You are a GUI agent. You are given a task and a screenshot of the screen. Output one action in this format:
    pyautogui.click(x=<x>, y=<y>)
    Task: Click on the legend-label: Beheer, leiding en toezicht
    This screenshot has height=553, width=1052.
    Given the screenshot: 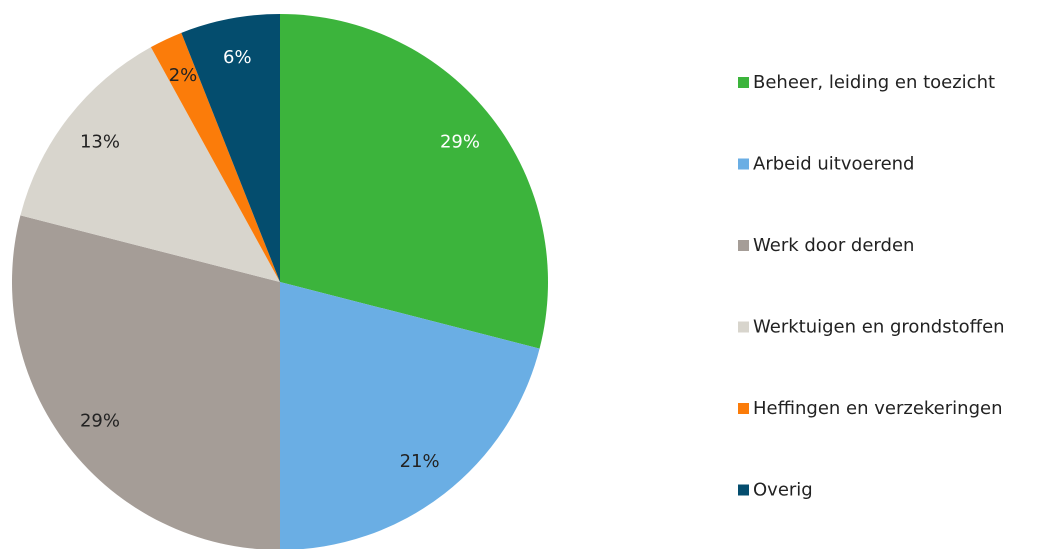 What is the action you would take?
    pyautogui.click(x=874, y=82)
    